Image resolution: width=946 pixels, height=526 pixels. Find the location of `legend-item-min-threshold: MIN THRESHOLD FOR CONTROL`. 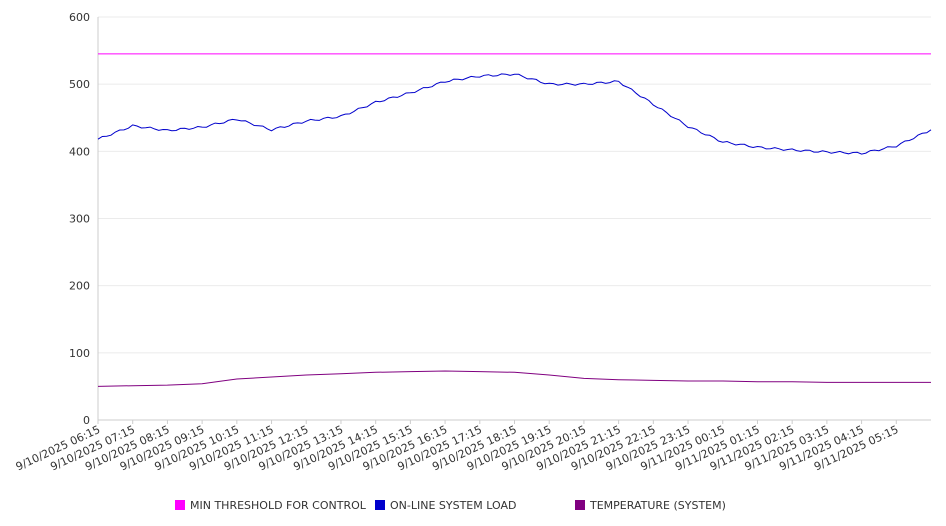

legend-item-min-threshold: MIN THRESHOLD FOR CONTROL is located at coordinates (270, 505).